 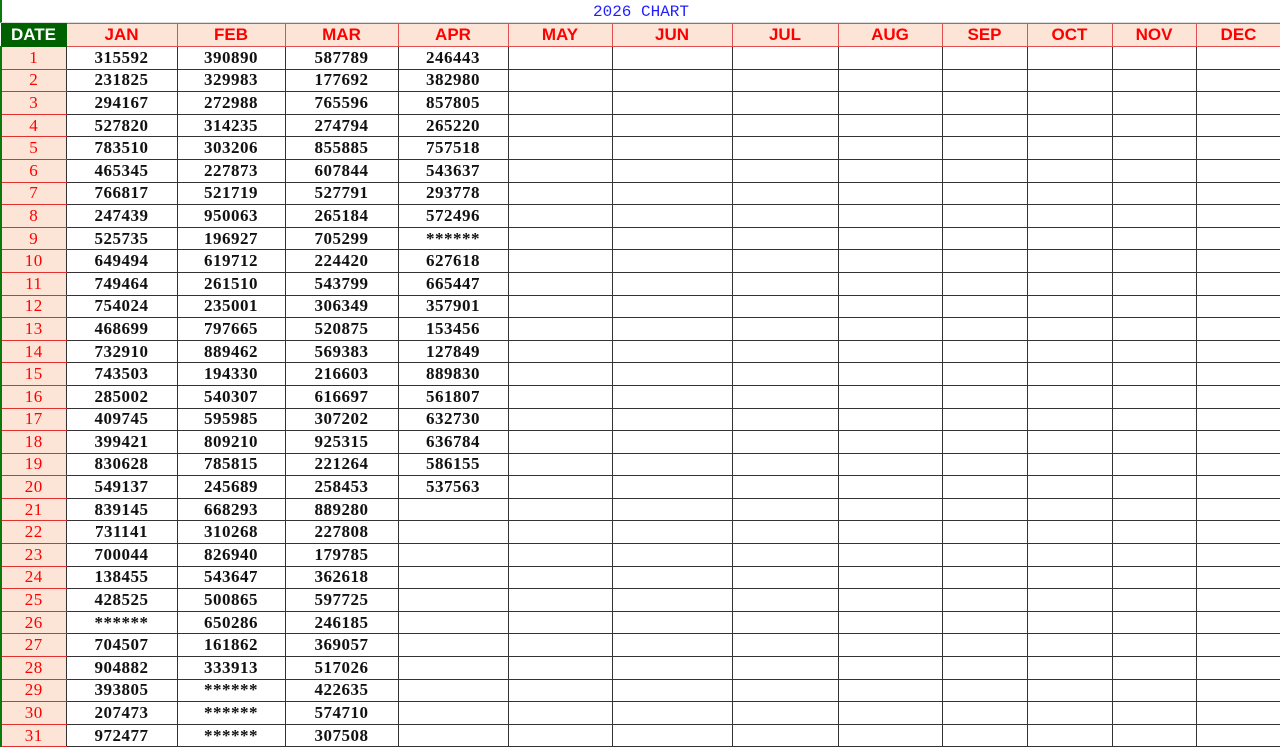 I want to click on value-cell-mar: 587789, so click(x=341, y=58).